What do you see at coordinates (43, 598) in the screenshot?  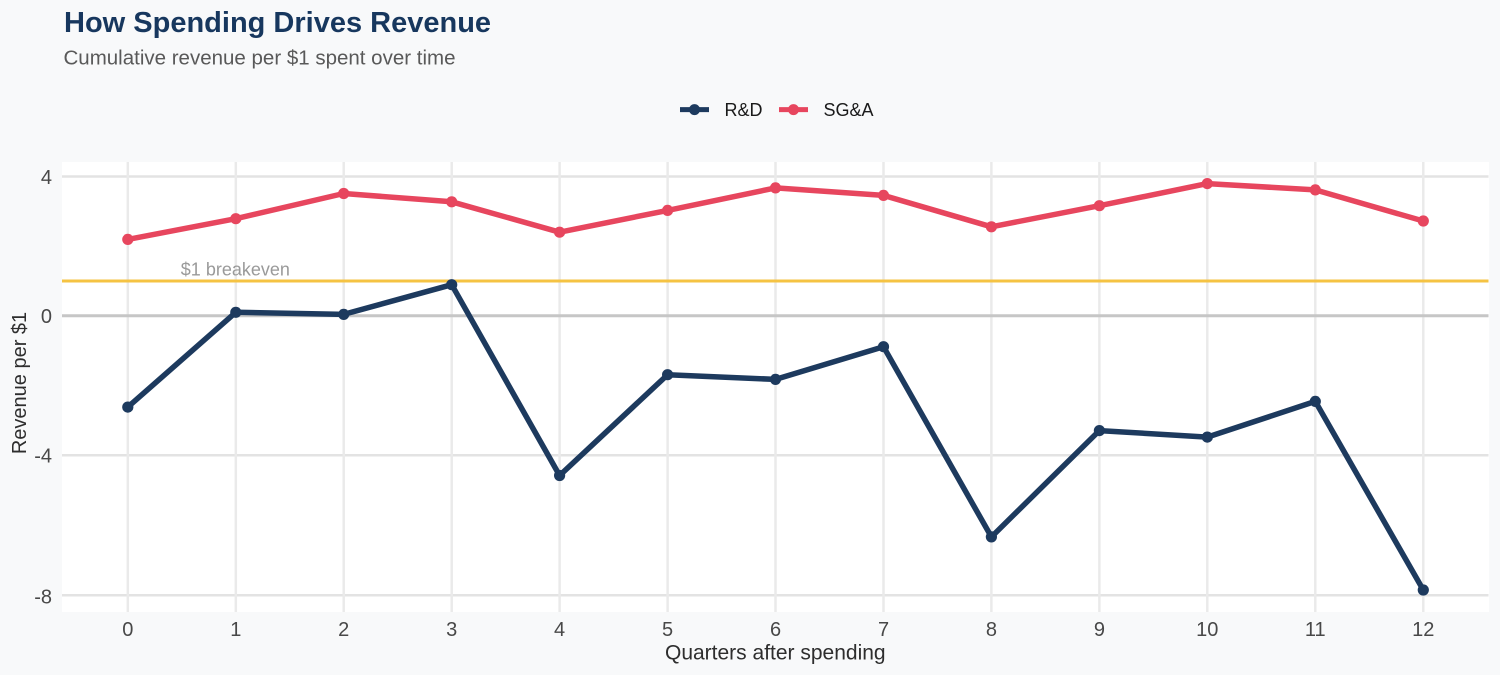 I see `svg-text: -8` at bounding box center [43, 598].